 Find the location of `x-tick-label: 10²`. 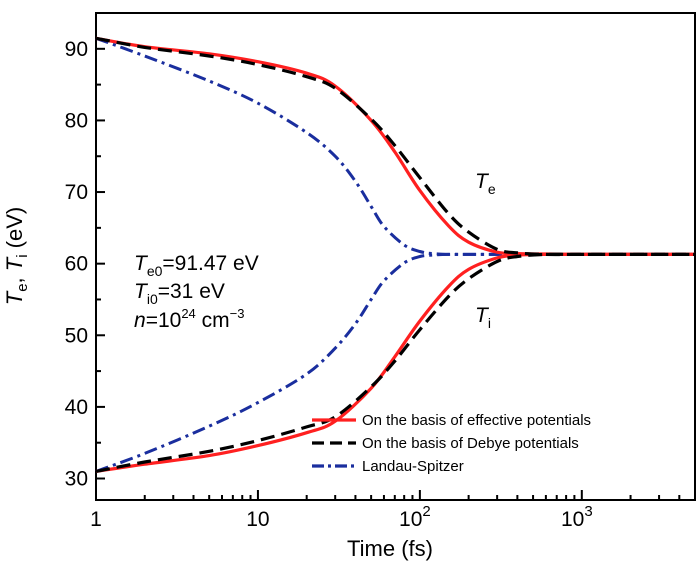

x-tick-label: 10² is located at coordinates (415, 517).